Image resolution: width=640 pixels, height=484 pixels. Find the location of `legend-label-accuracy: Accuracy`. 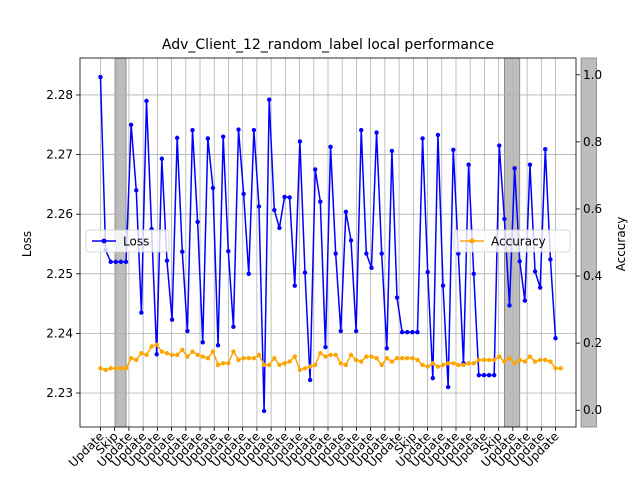

legend-label-accuracy: Accuracy is located at coordinates (518, 242).